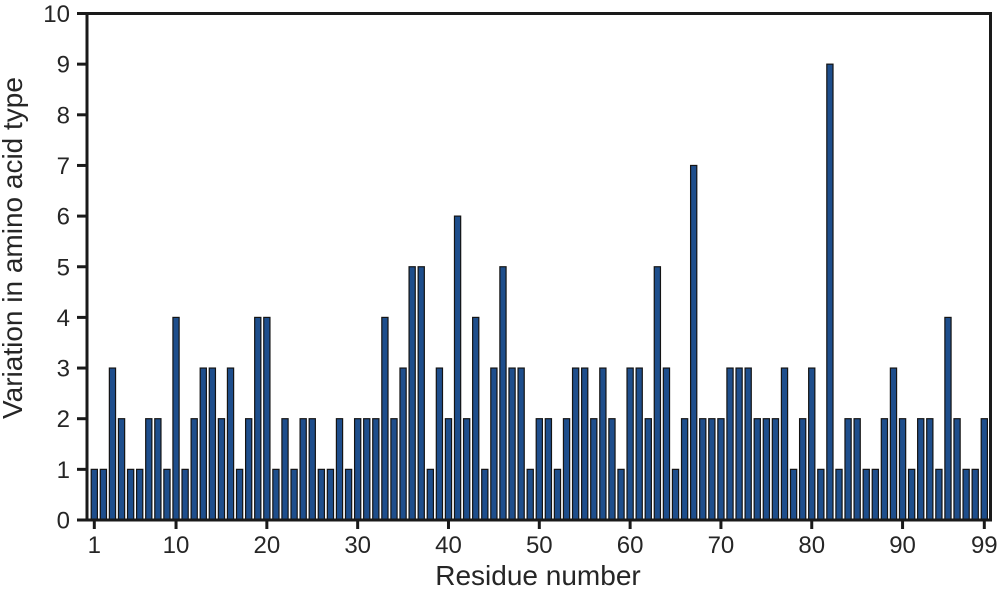  I want to click on y-axis-ticks: 0 1 2 3 4 5 6 7 8 9 10, so click(65, 268).